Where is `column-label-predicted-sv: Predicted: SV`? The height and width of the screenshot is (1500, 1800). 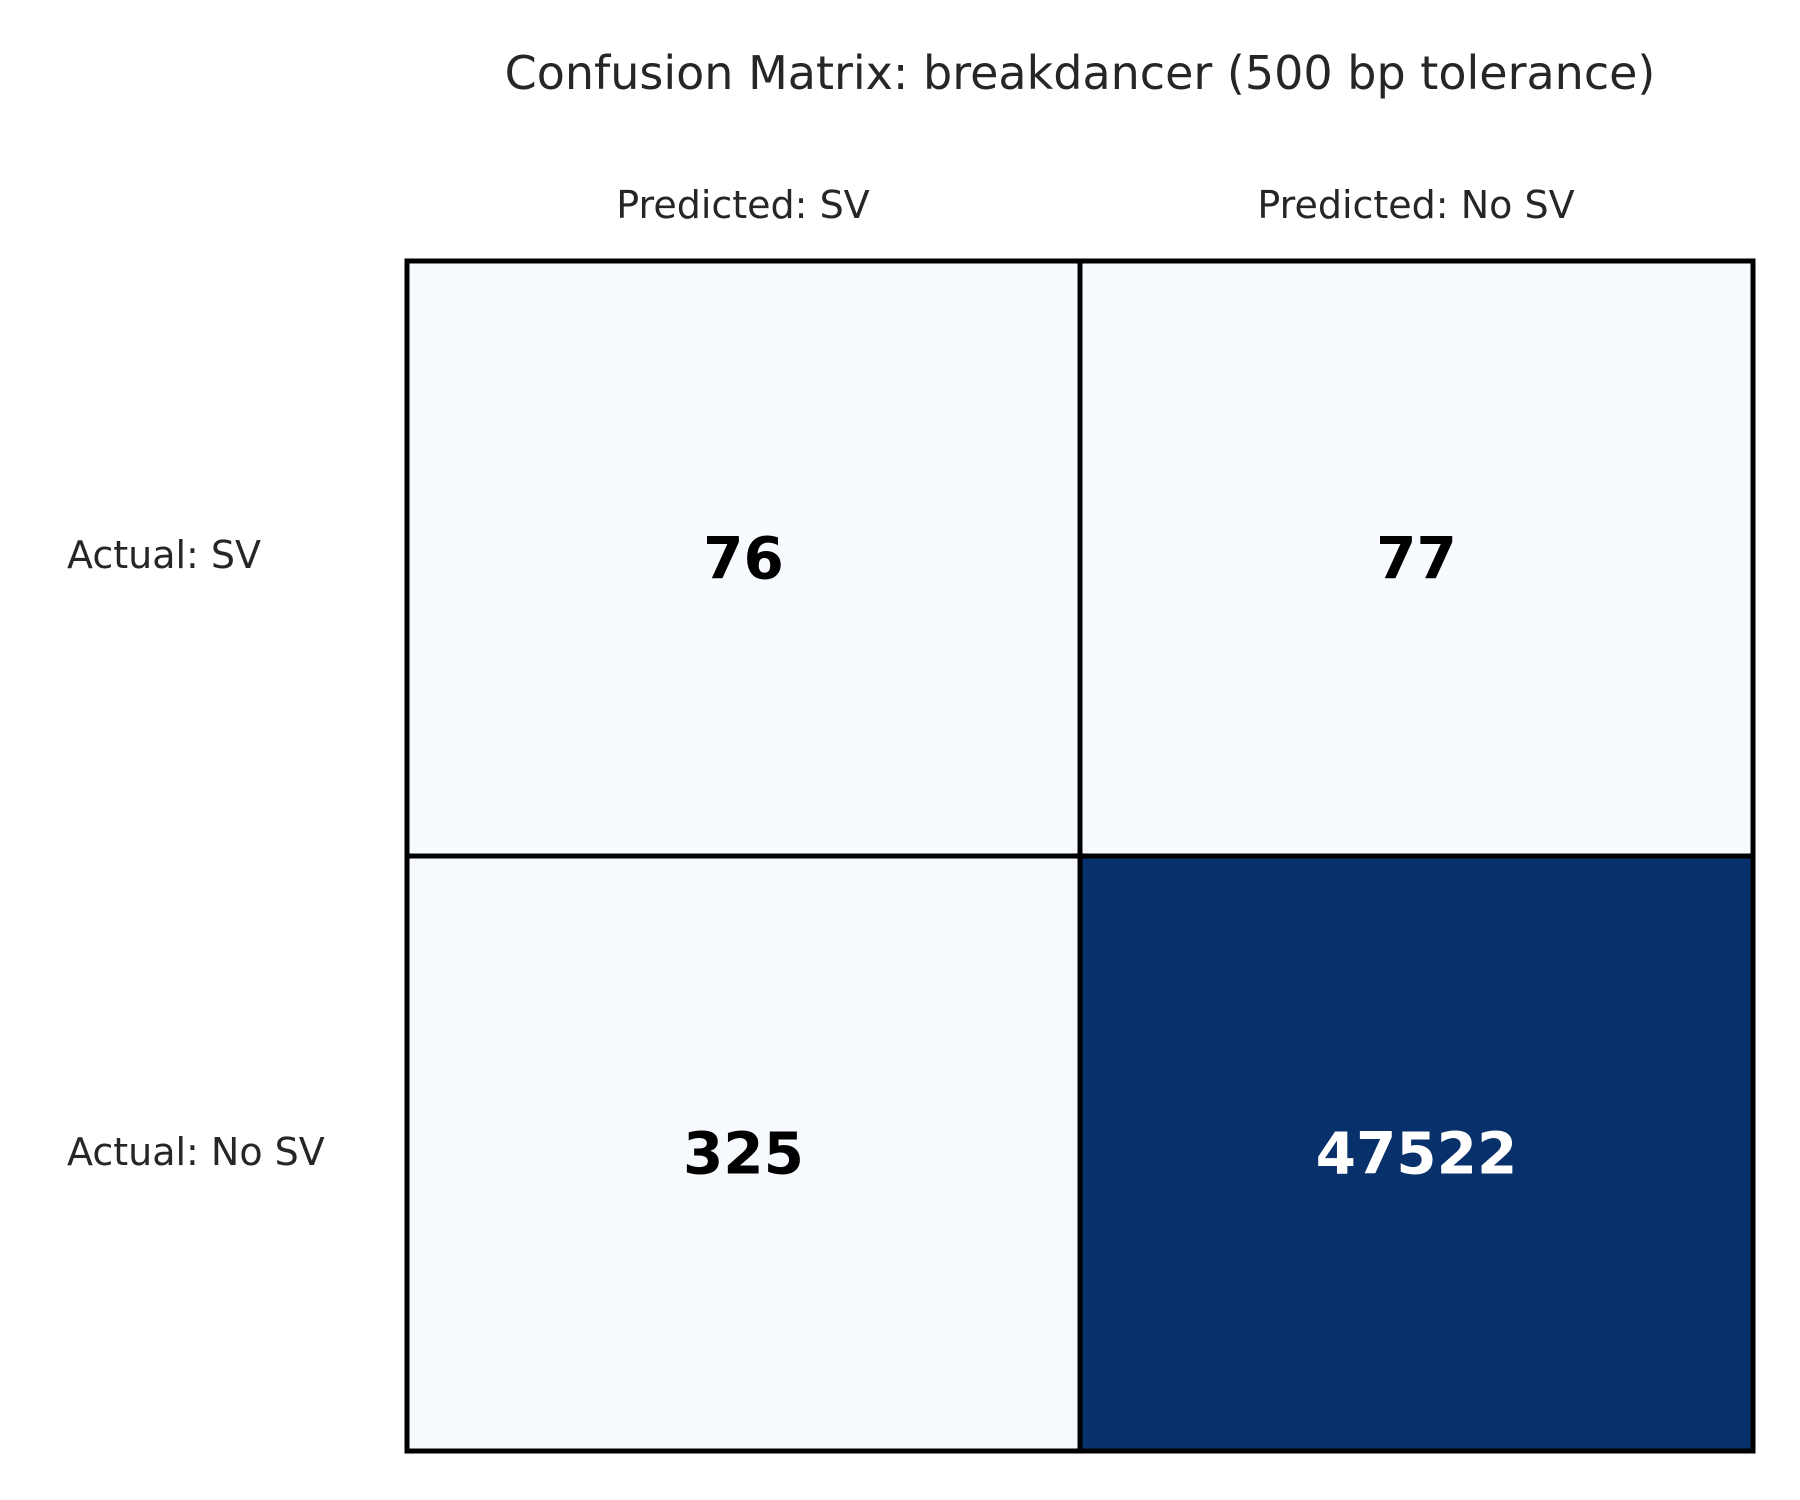 column-label-predicted-sv: Predicted: SV is located at coordinates (742, 205).